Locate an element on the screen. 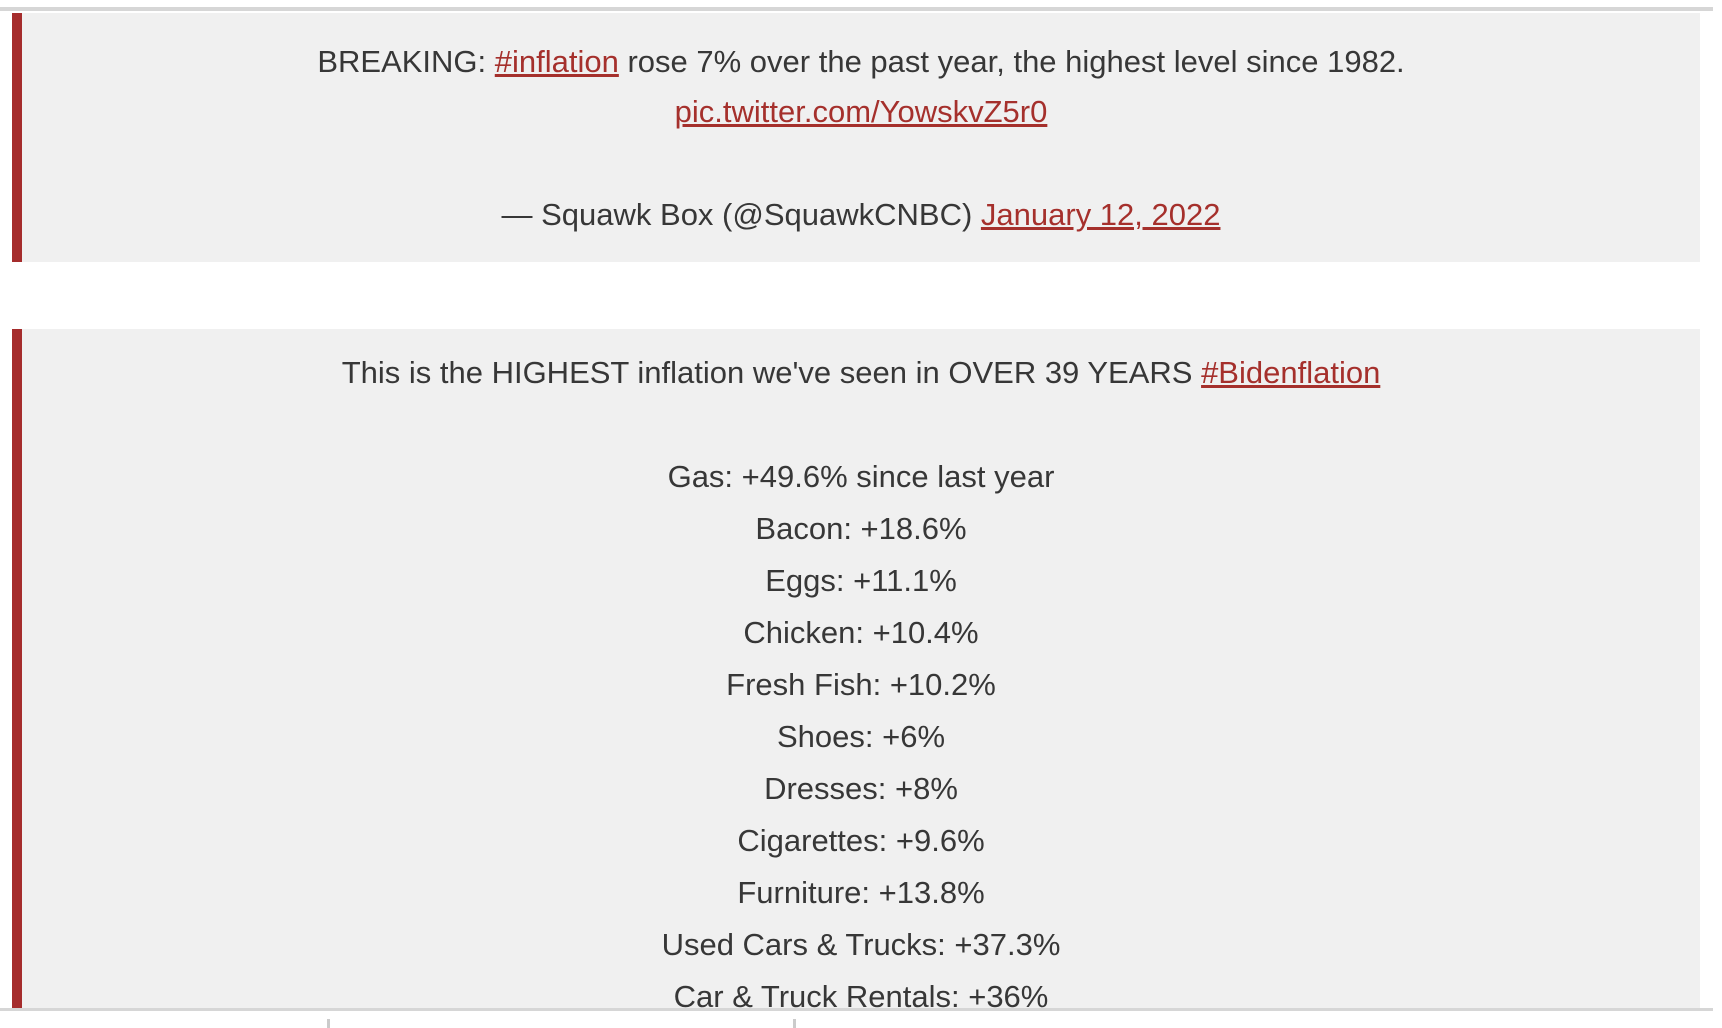 This screenshot has width=1722, height=1028. stat-line-eggs: Eggs: +11.1% is located at coordinates (861, 580).